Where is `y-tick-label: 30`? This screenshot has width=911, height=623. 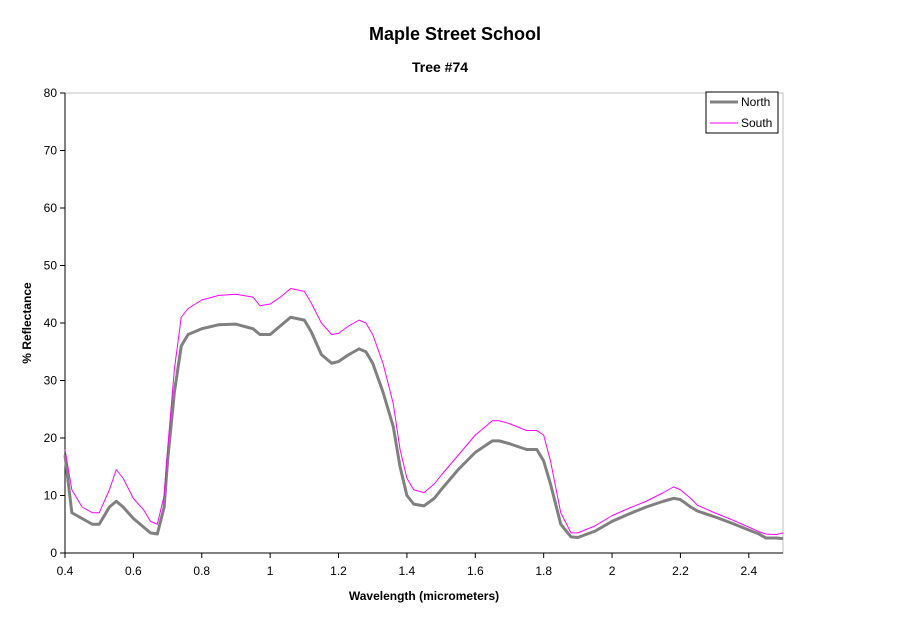 y-tick-label: 30 is located at coordinates (51, 381).